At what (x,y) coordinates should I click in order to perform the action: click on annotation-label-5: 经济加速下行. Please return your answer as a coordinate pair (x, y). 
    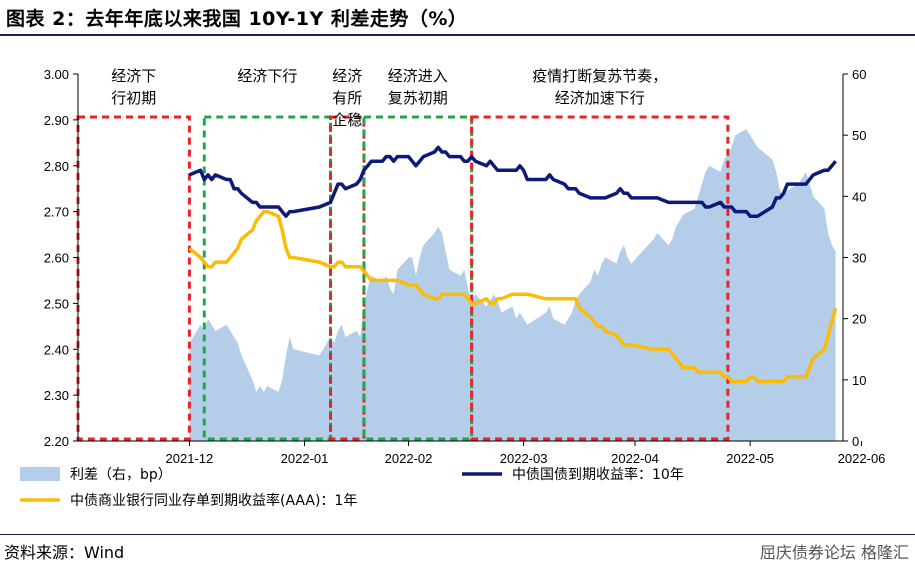
    Looking at the image, I should click on (600, 98).